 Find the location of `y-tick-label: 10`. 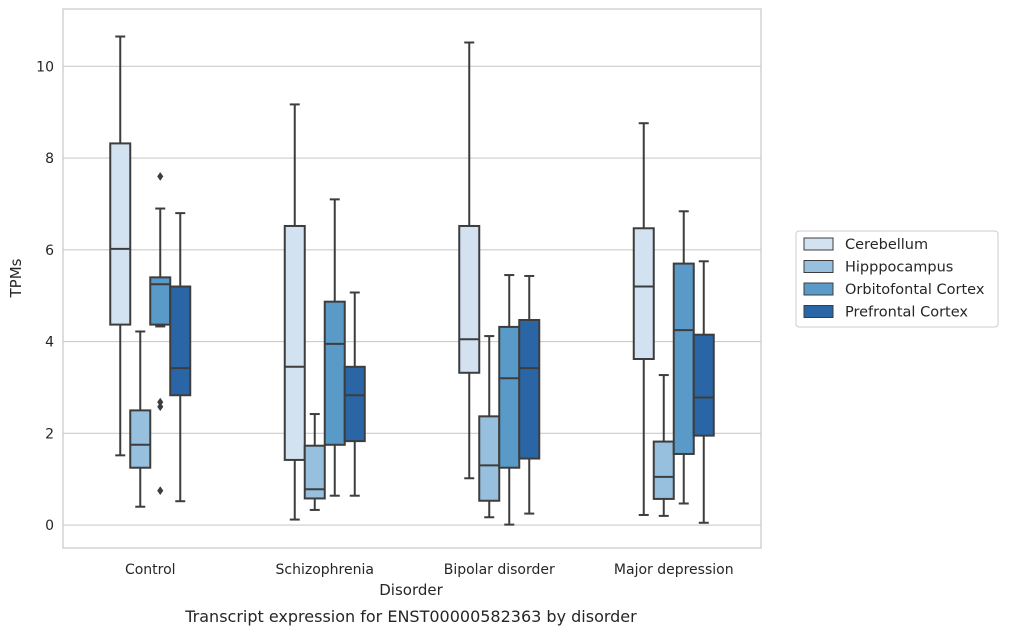

y-tick-label: 10 is located at coordinates (45, 67).